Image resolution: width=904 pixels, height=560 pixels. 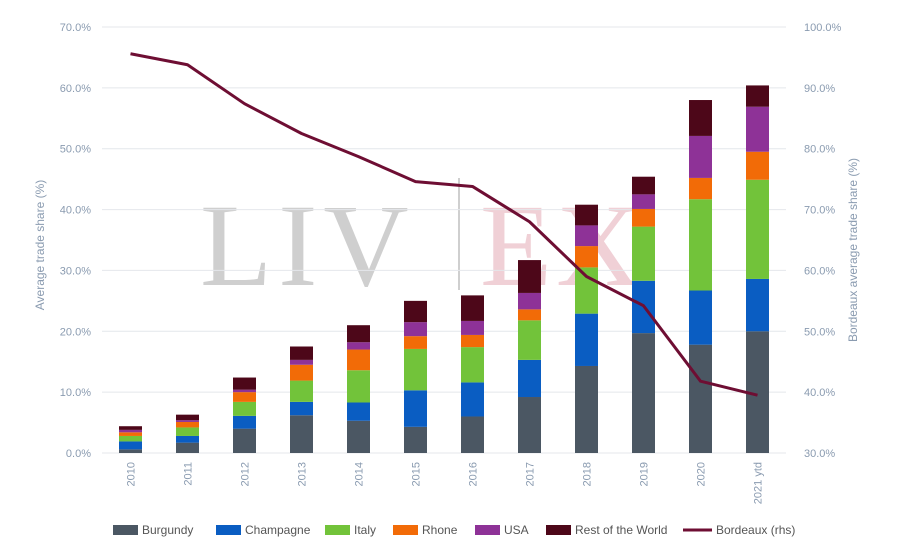 What do you see at coordinates (40, 245) in the screenshot?
I see `left-axis-title: Average trade share (%)` at bounding box center [40, 245].